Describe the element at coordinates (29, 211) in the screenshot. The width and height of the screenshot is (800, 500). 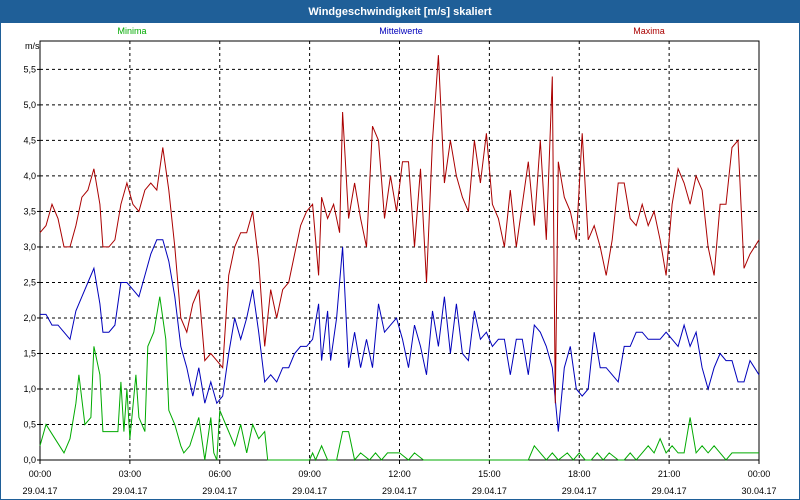
I see `y-tick-label: 3,5` at that location.